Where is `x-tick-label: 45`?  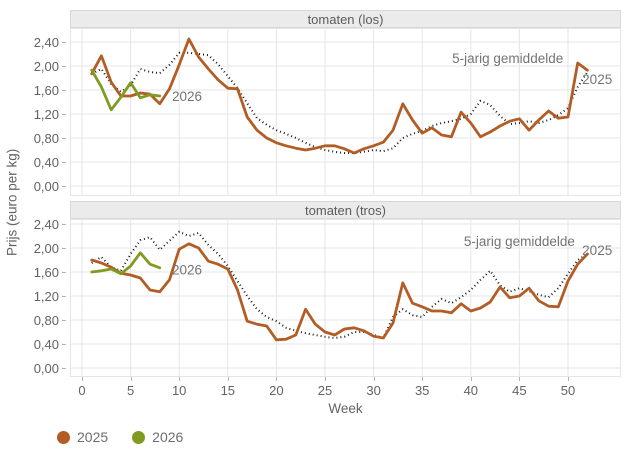 x-tick-label: 45 is located at coordinates (519, 390).